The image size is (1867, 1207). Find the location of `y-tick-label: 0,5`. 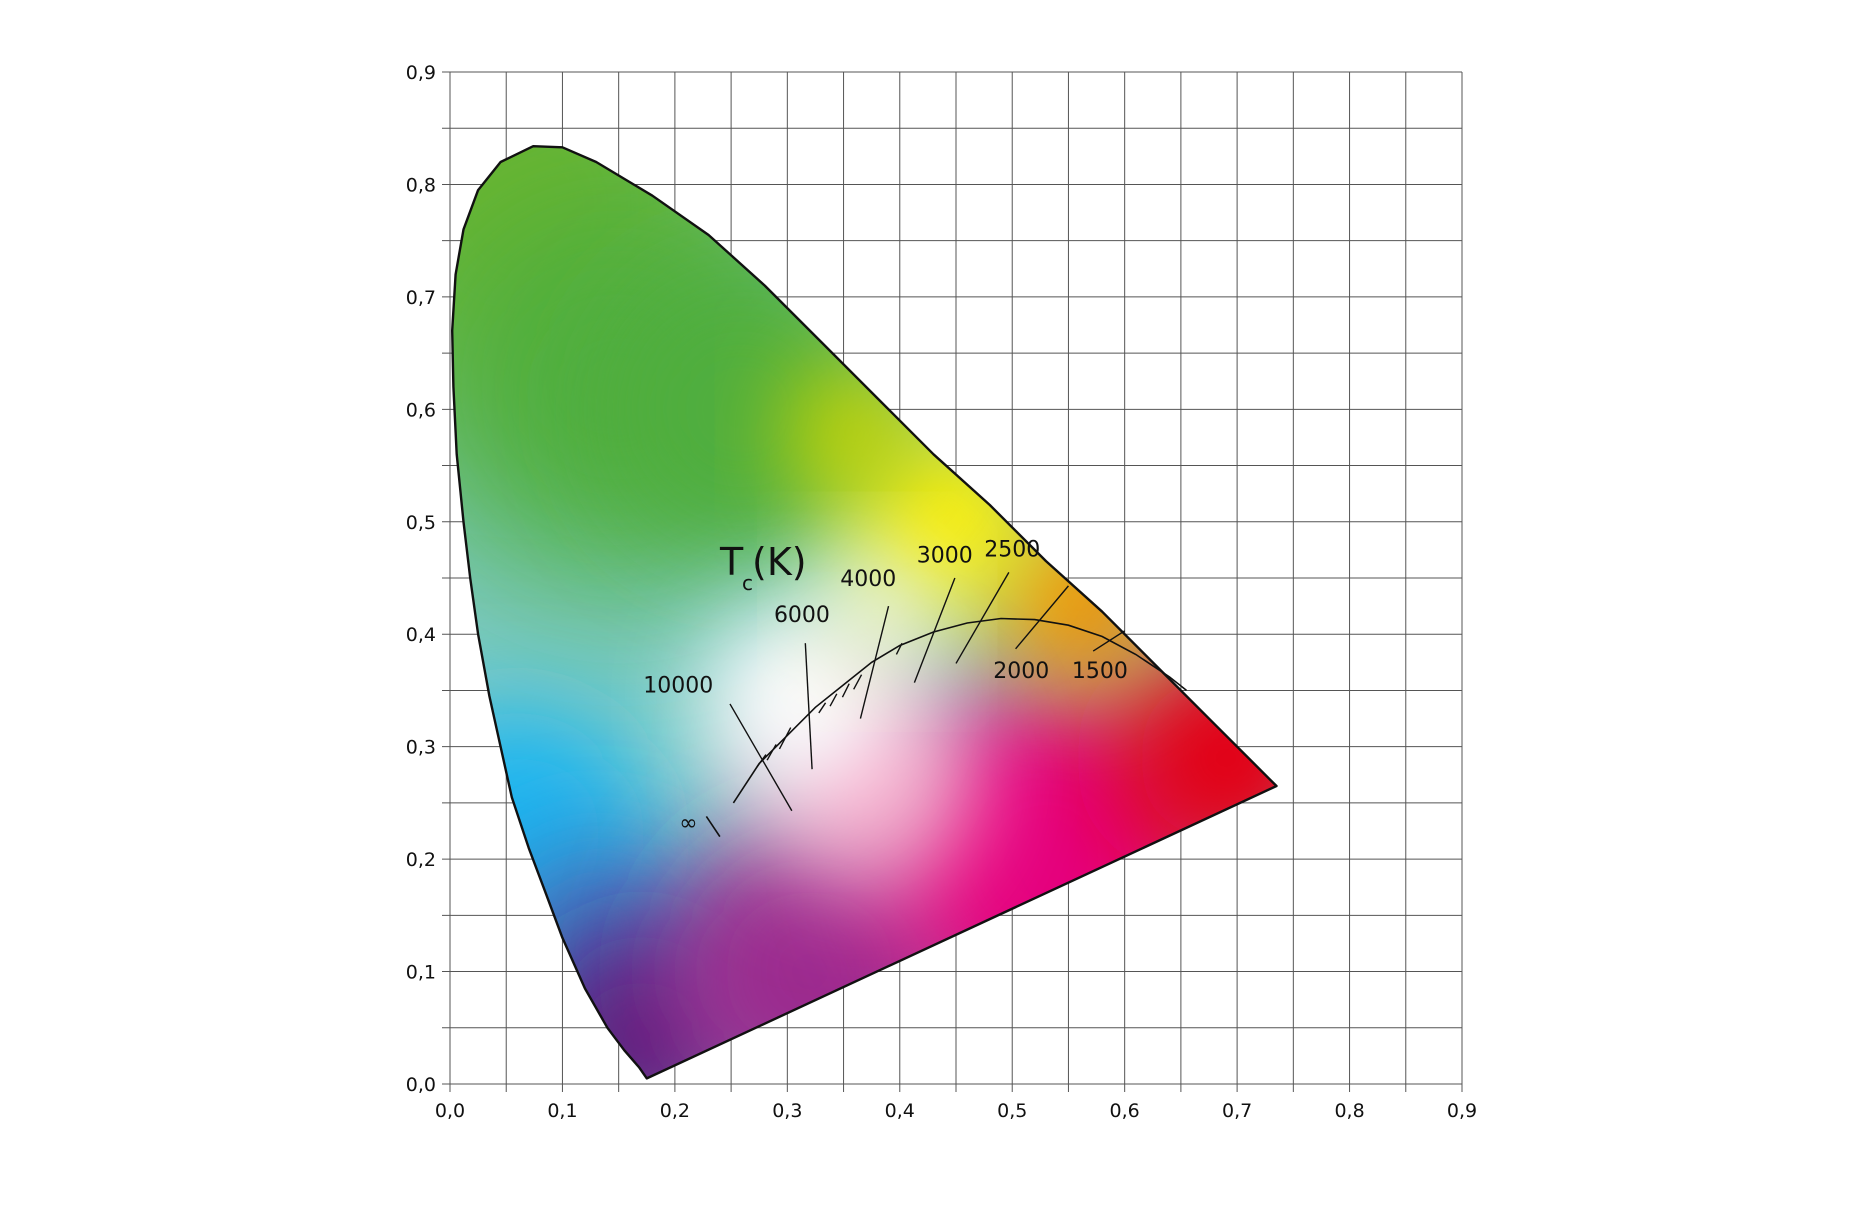

y-tick-label: 0,5 is located at coordinates (421, 523).